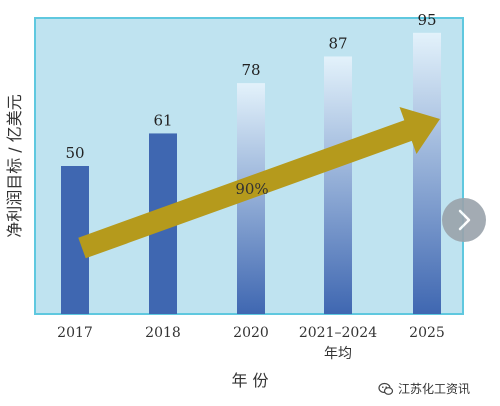 This screenshot has width=500, height=406. What do you see at coordinates (434, 389) in the screenshot?
I see `watermark-text: 江苏化工资讯` at bounding box center [434, 389].